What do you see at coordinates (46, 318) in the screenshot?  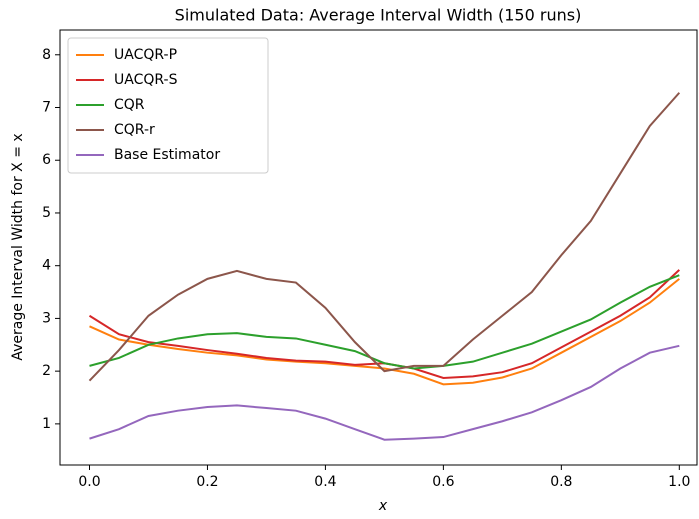 I see `y-tick-label: 3` at bounding box center [46, 318].